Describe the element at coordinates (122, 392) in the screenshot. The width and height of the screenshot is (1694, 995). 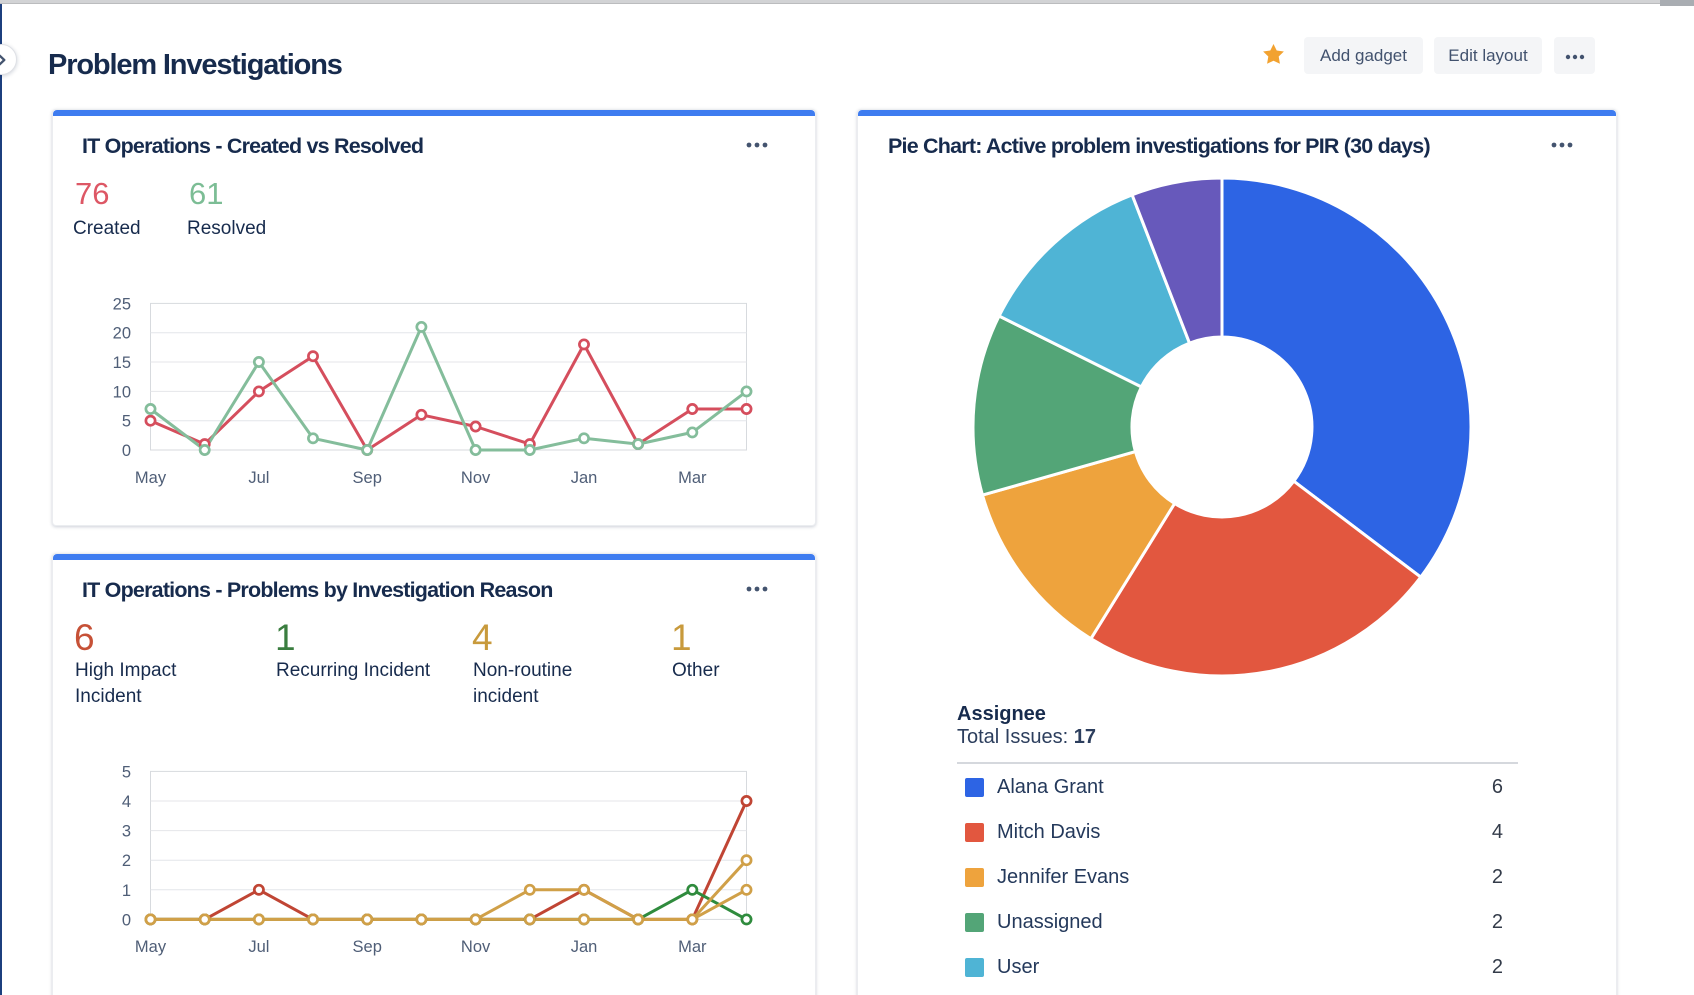
I see `svg-text: 10` at that location.